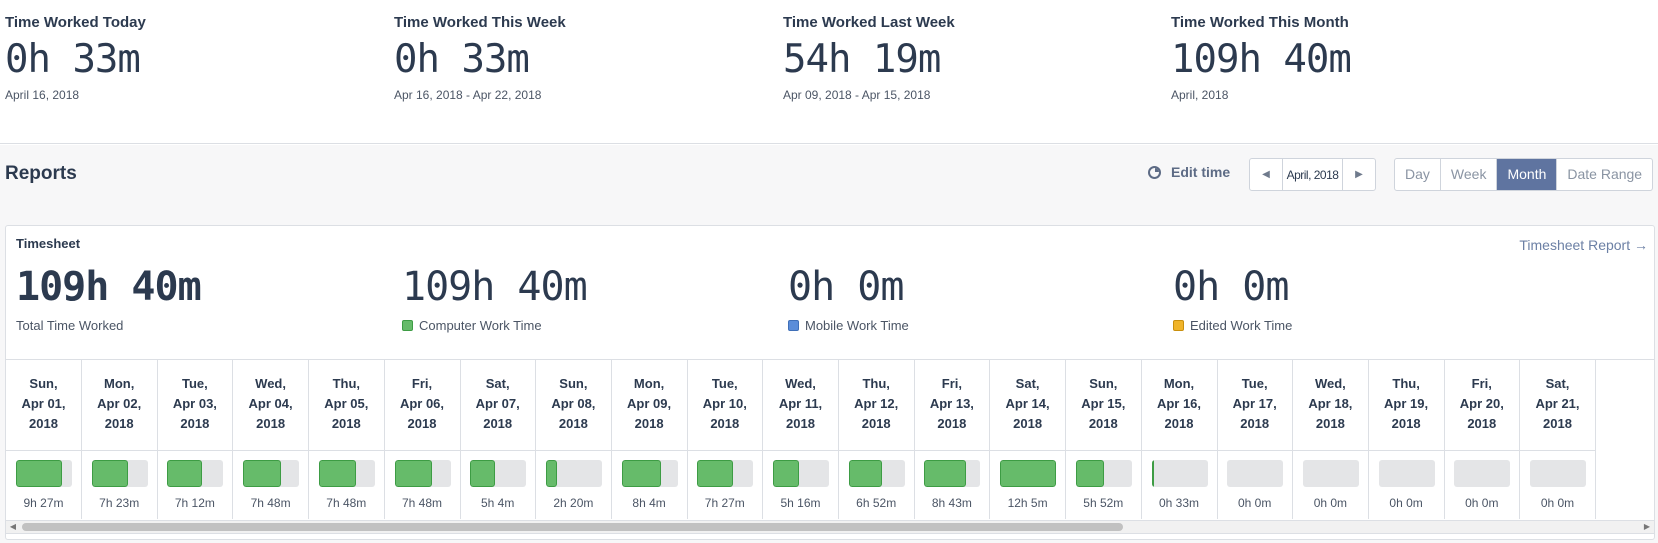  What do you see at coordinates (495, 287) in the screenshot?
I see `computer-time-value: 109h 40m` at bounding box center [495, 287].